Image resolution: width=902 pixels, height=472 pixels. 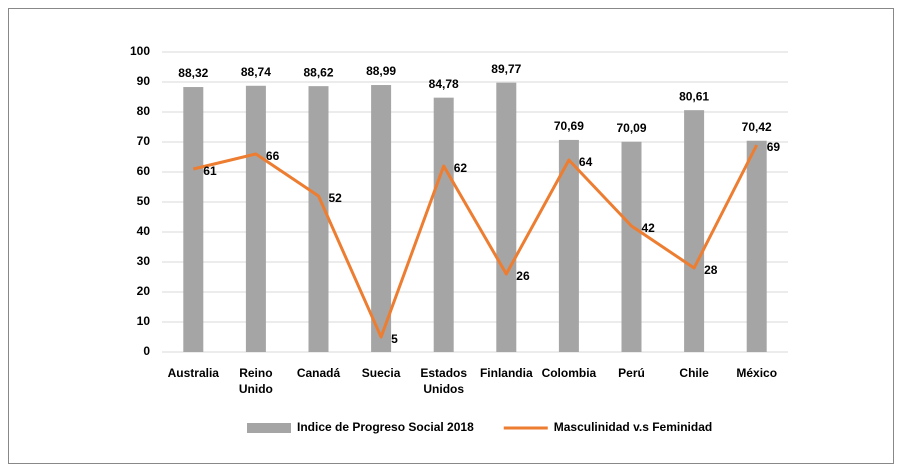 What do you see at coordinates (144, 321) in the screenshot?
I see `y-tick-label: 10` at bounding box center [144, 321].